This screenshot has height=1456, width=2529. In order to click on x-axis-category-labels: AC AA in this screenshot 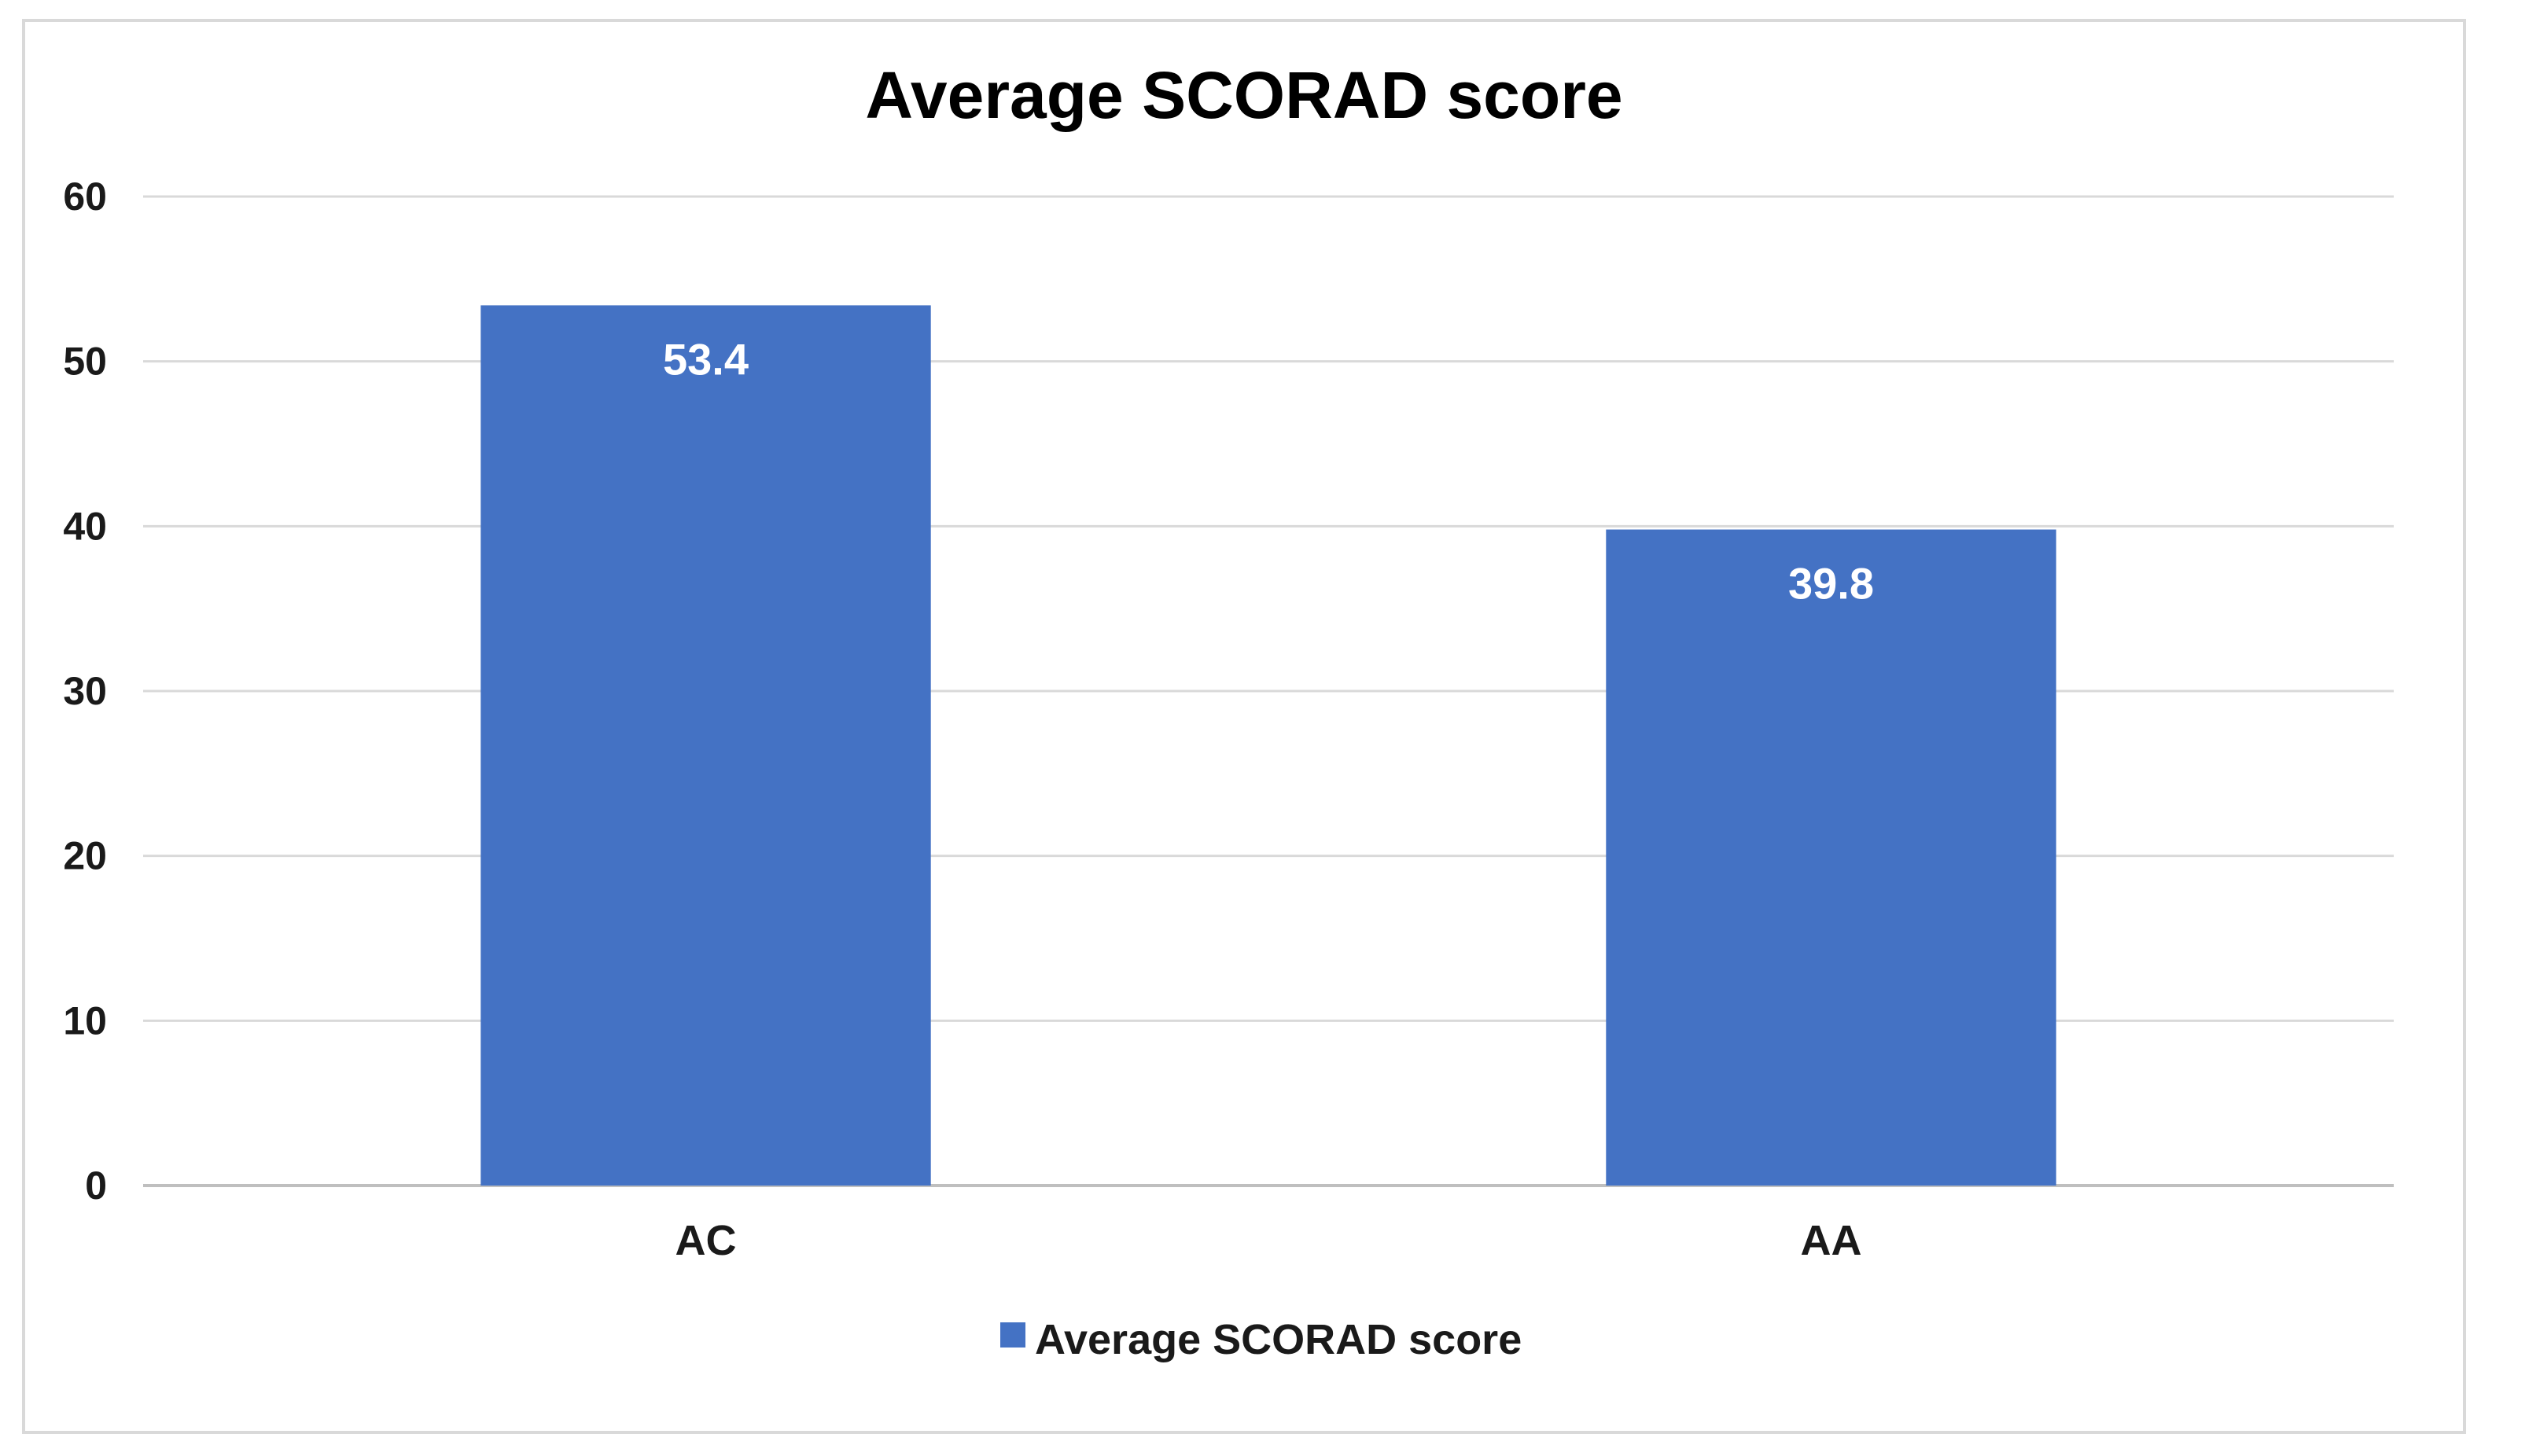, I will do `click(1269, 1240)`.